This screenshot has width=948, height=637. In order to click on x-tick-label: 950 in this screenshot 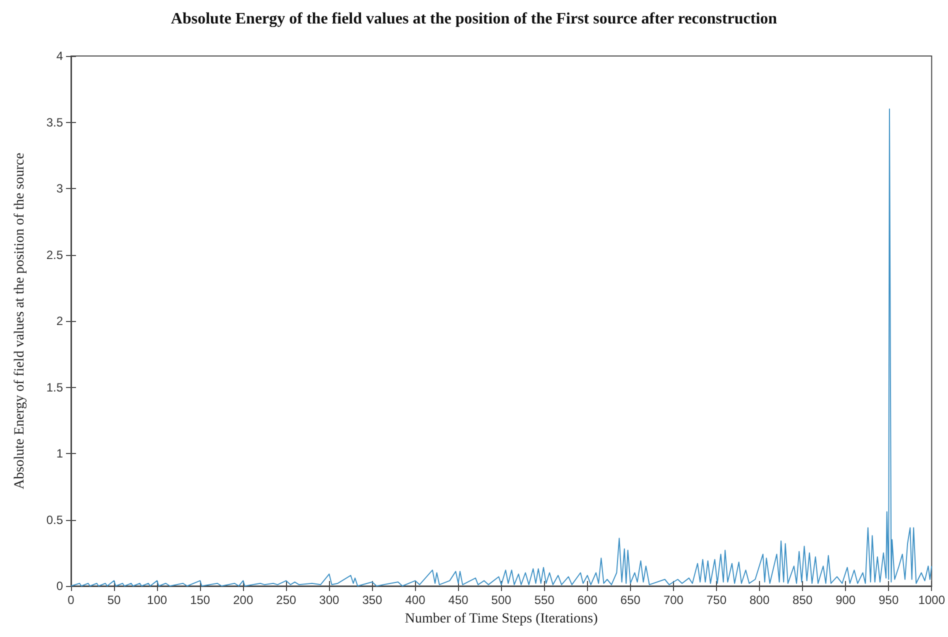, I will do `click(888, 600)`.